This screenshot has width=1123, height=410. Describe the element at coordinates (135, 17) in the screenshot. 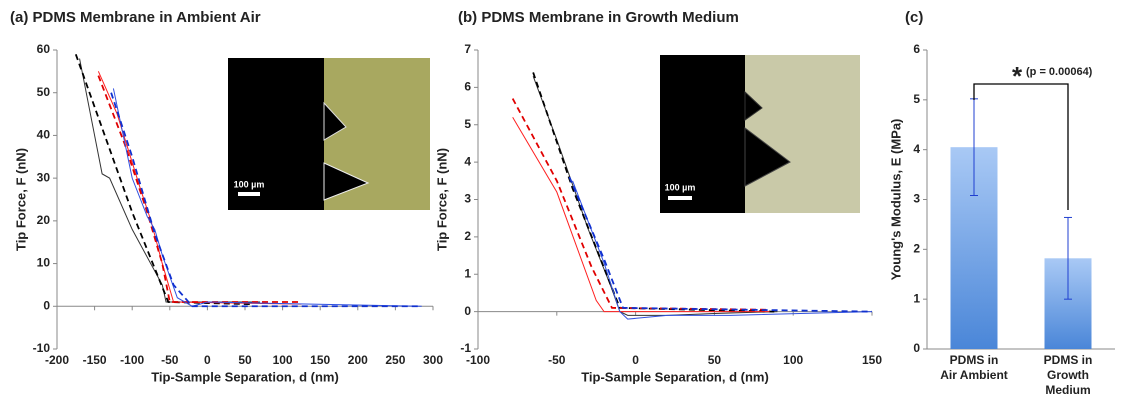

I see `panel-title: (a) PDMS Membrane in Ambient Air` at that location.